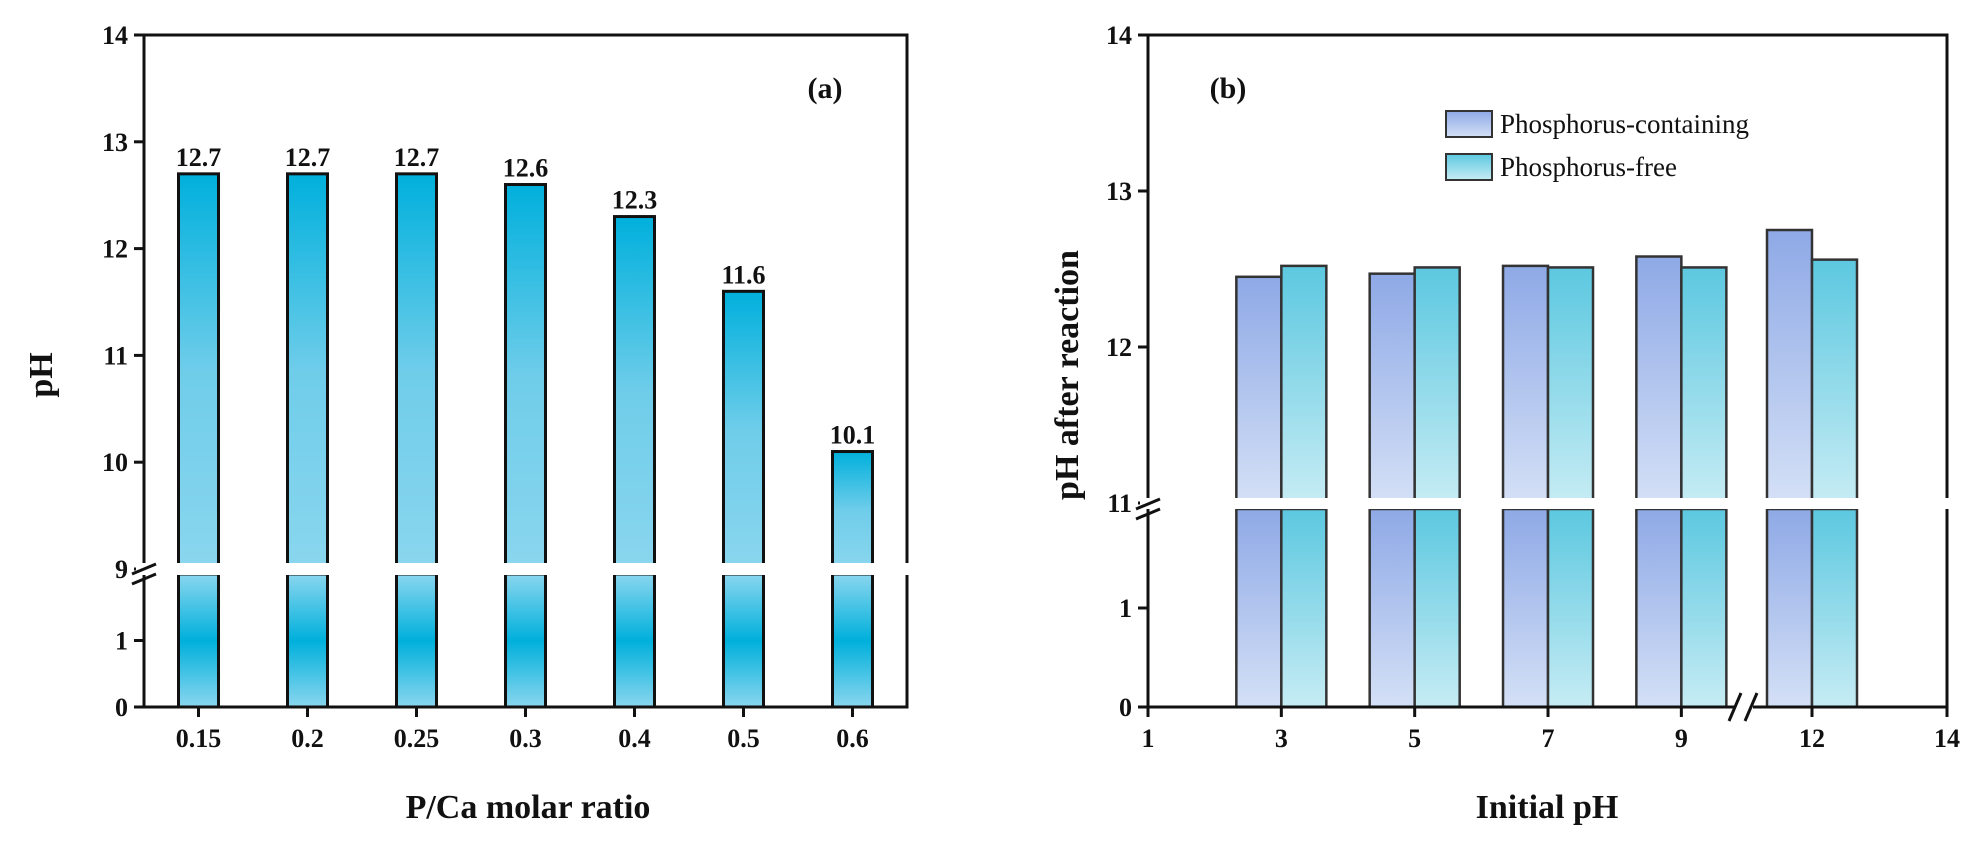  What do you see at coordinates (852, 738) in the screenshot?
I see `panel-a-x-tick-label: 0.6` at bounding box center [852, 738].